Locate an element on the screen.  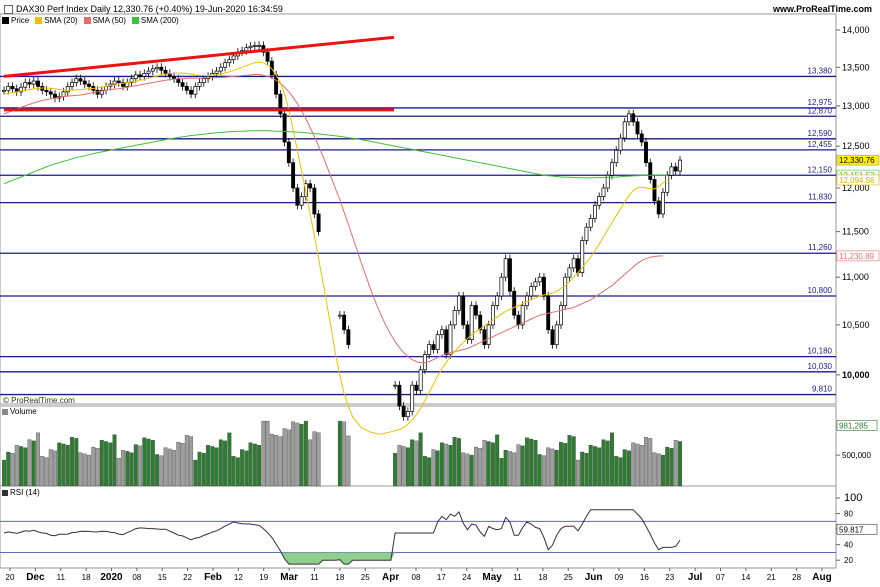
x-axis-label: 20 is located at coordinates (10, 577).